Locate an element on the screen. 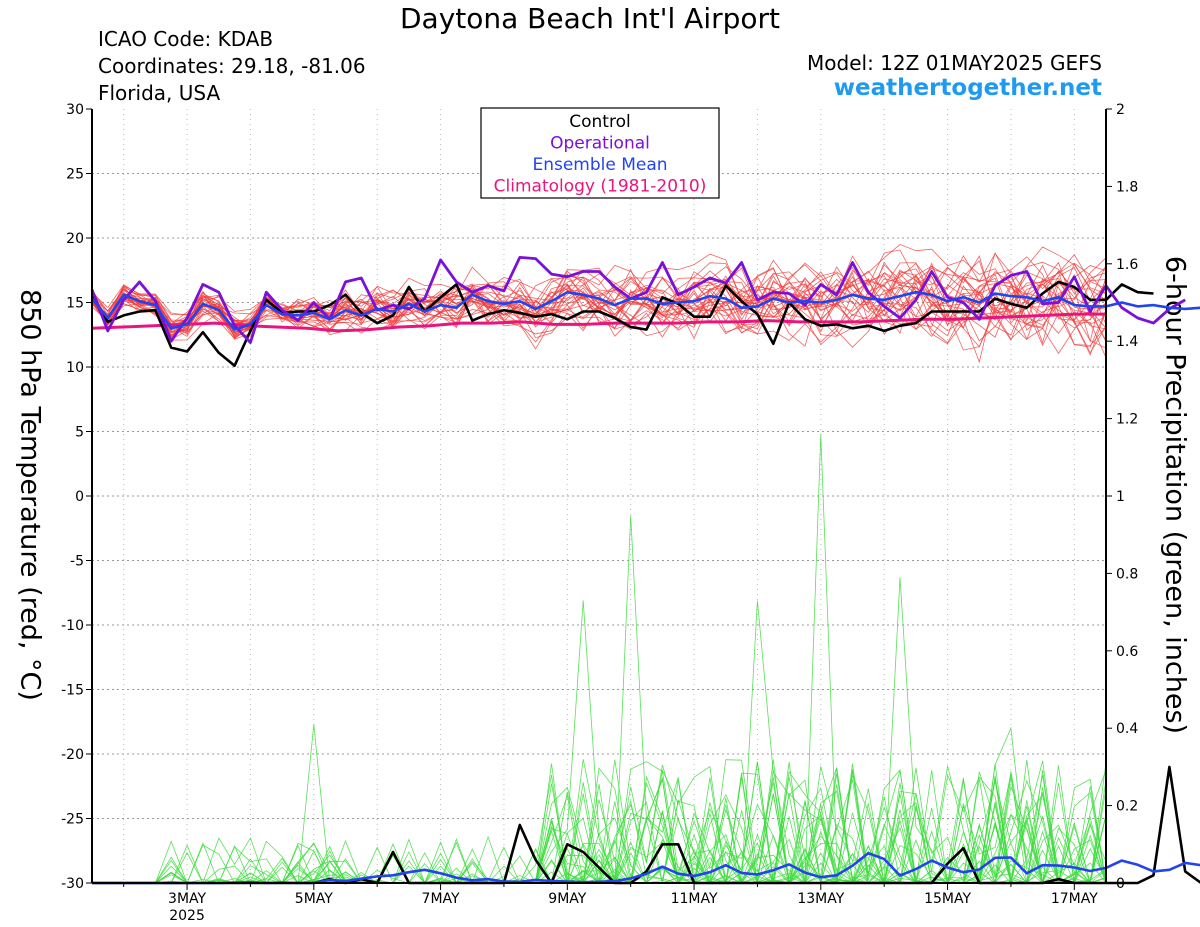  control-line is located at coordinates (622, 324).